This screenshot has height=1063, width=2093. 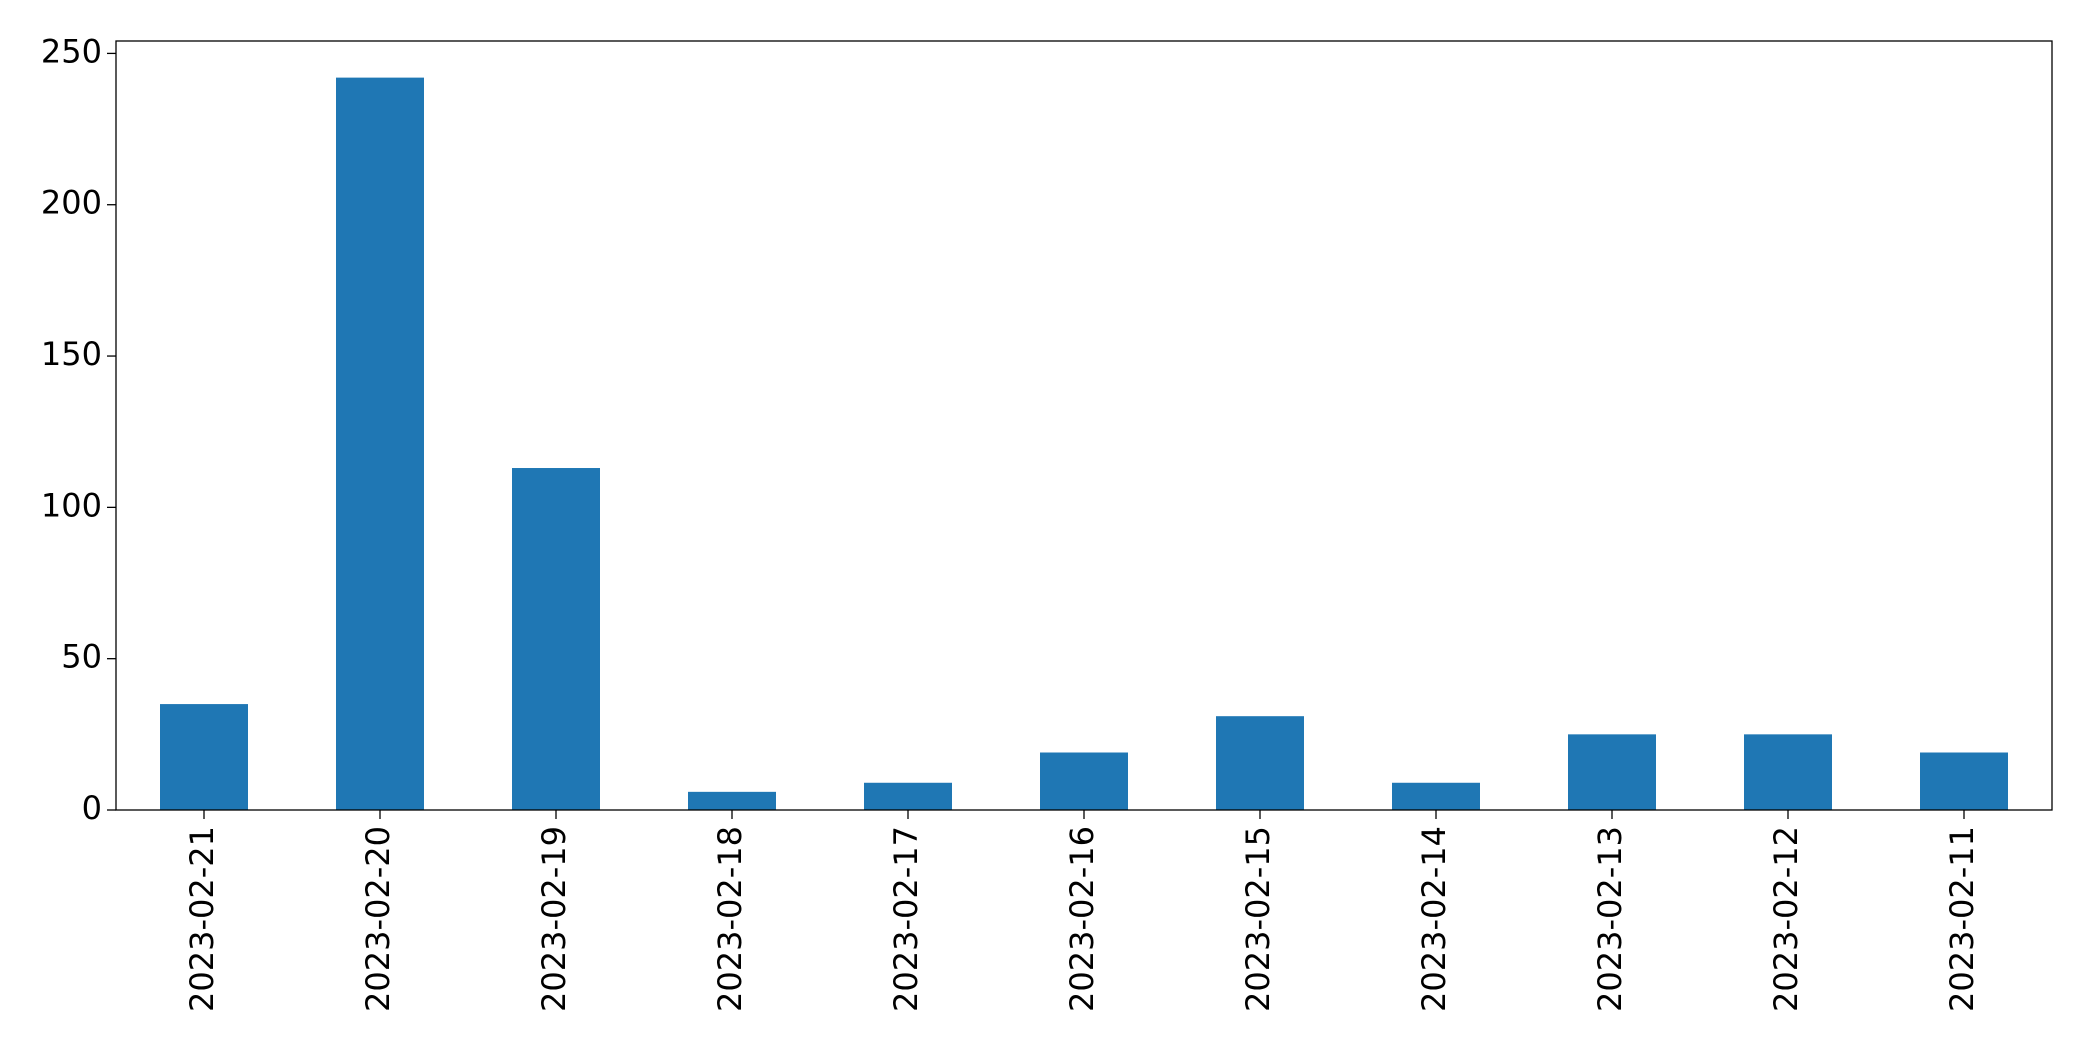 What do you see at coordinates (906, 919) in the screenshot?
I see `x-tick-label: 2023-02-17` at bounding box center [906, 919].